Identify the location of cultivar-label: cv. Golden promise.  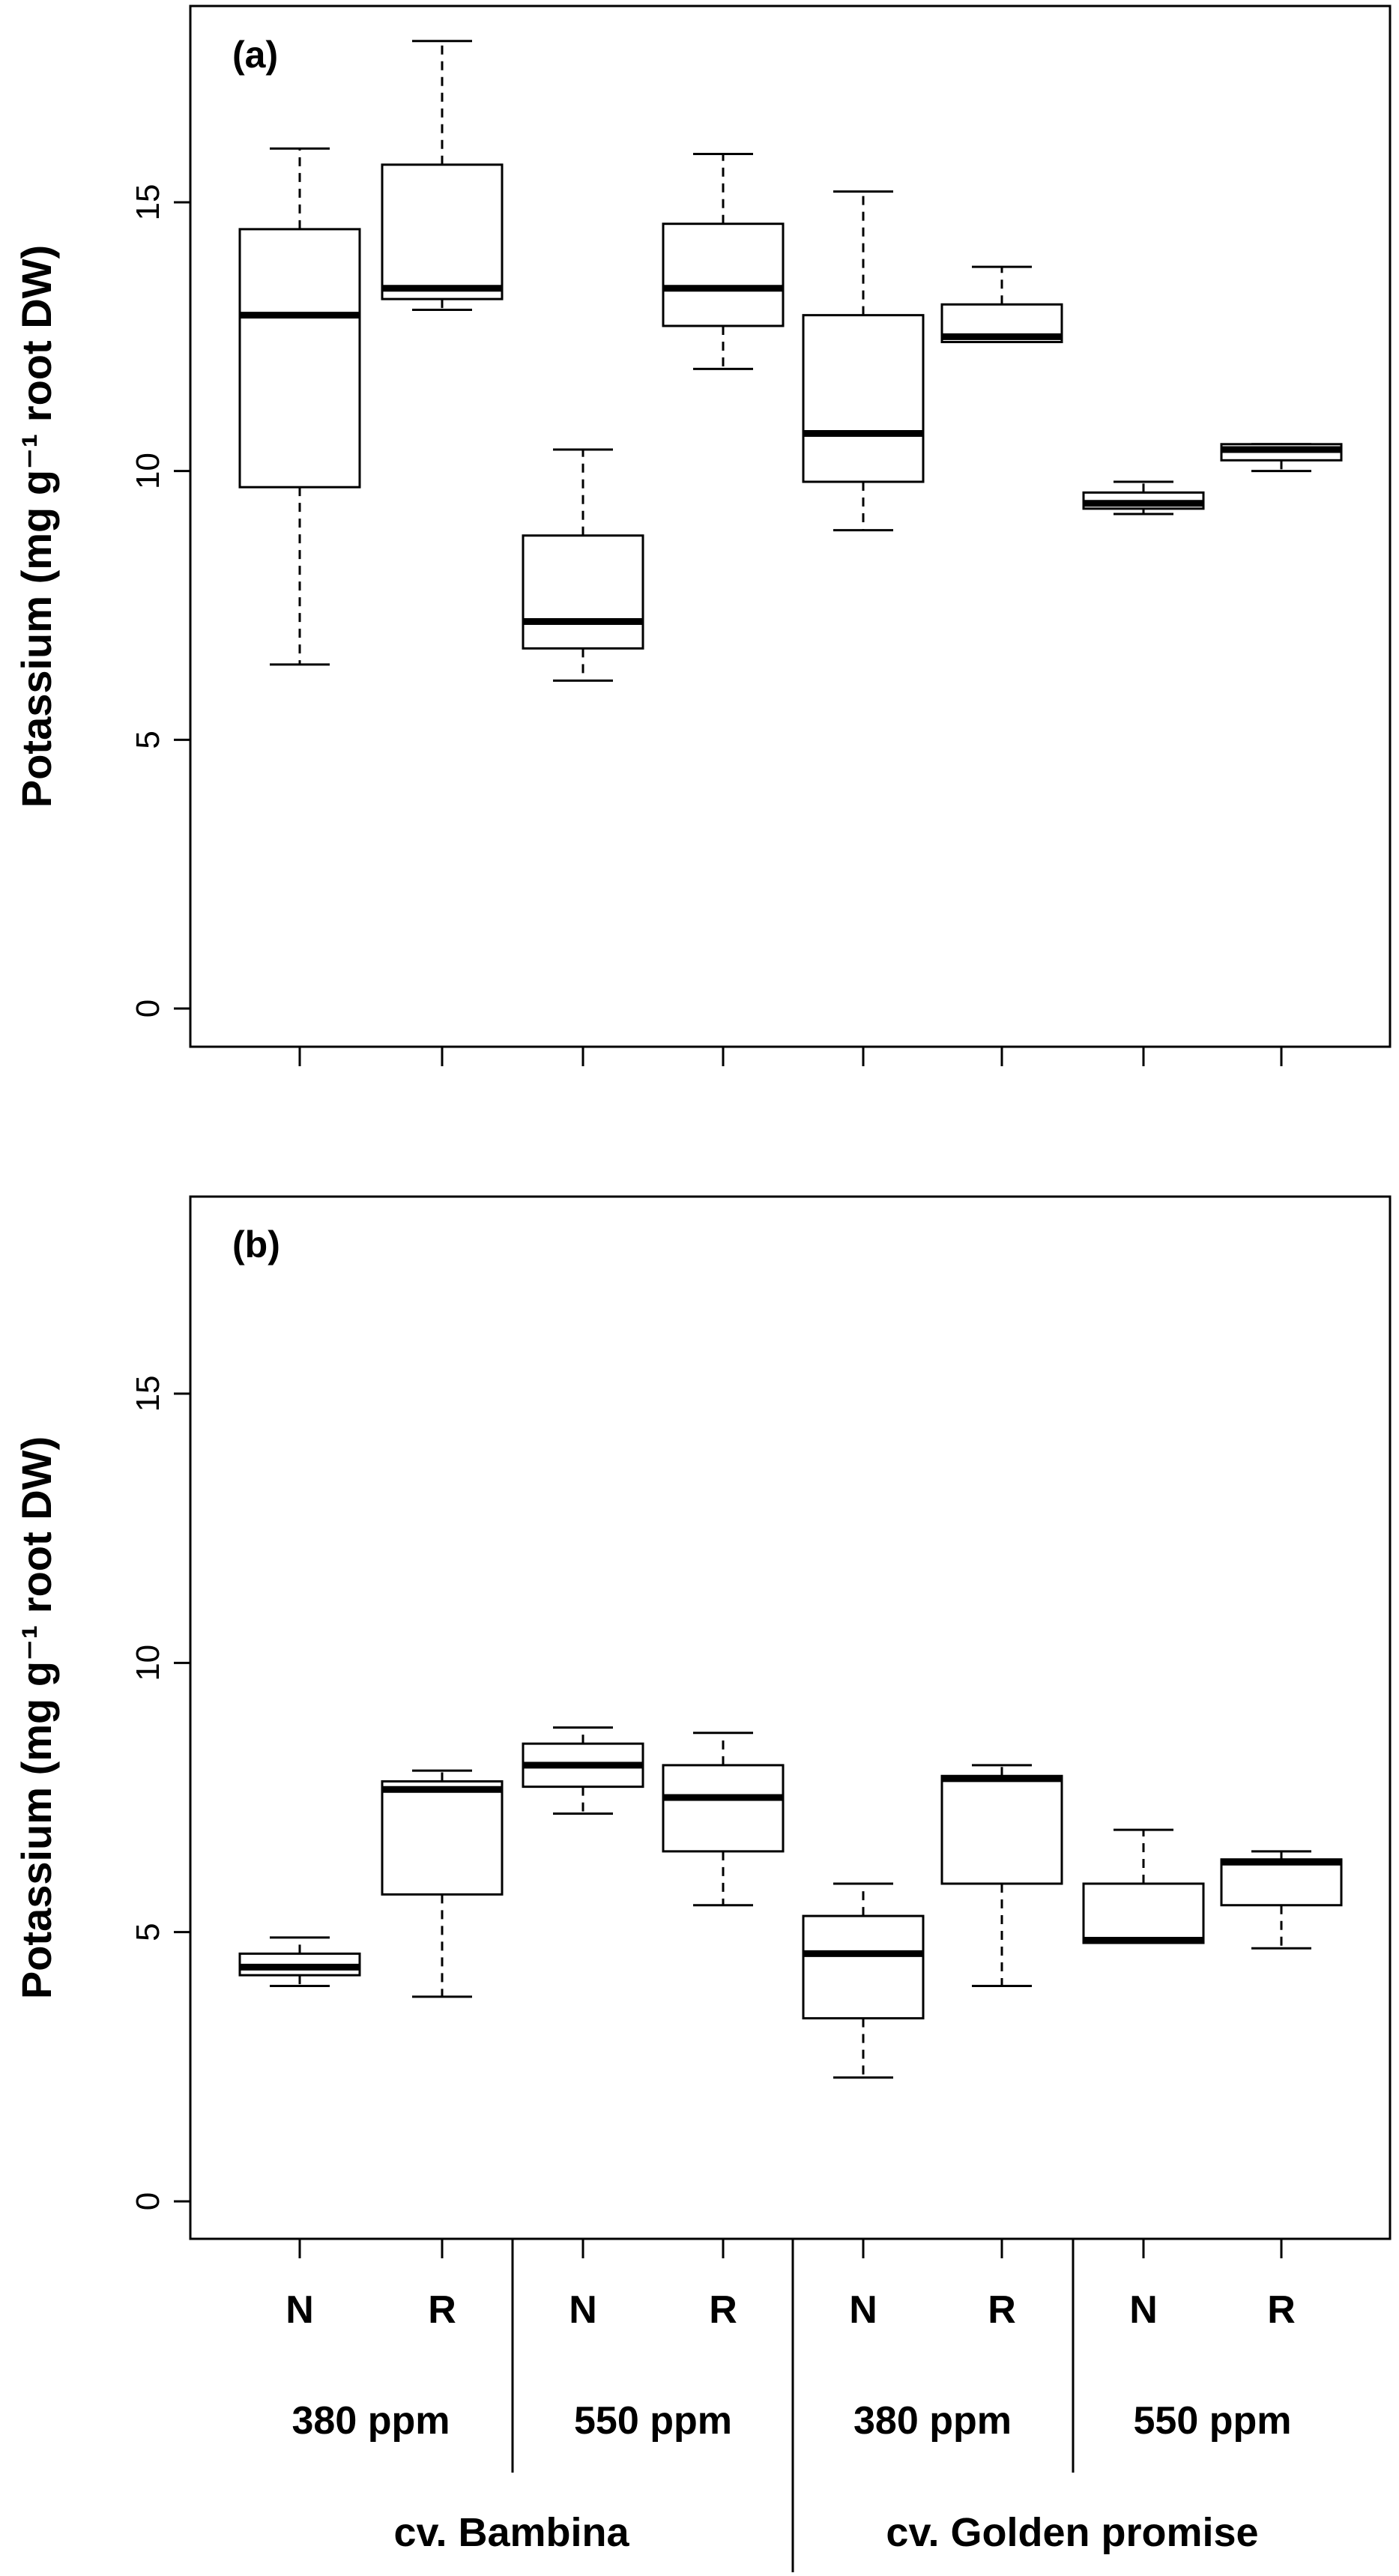
(1072, 2532).